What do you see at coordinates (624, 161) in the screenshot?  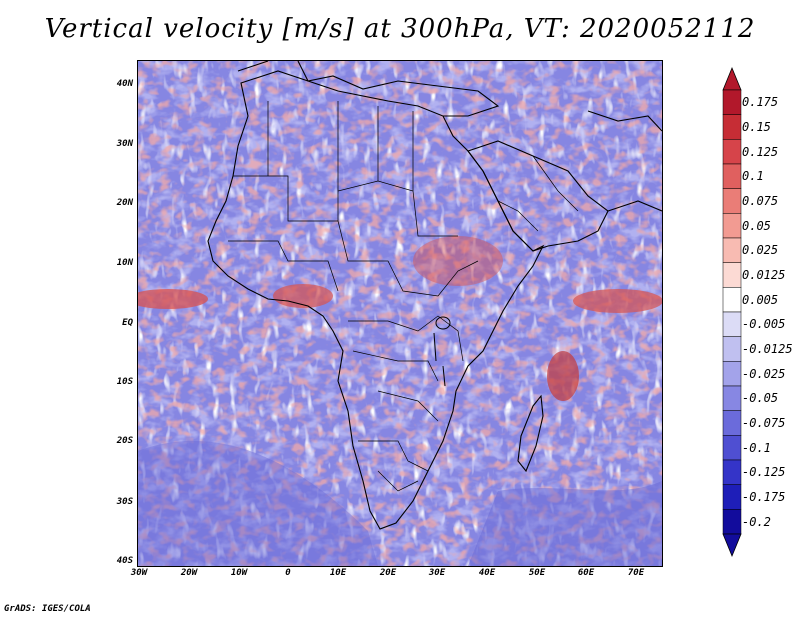 I see `asia-coastline` at bounding box center [624, 161].